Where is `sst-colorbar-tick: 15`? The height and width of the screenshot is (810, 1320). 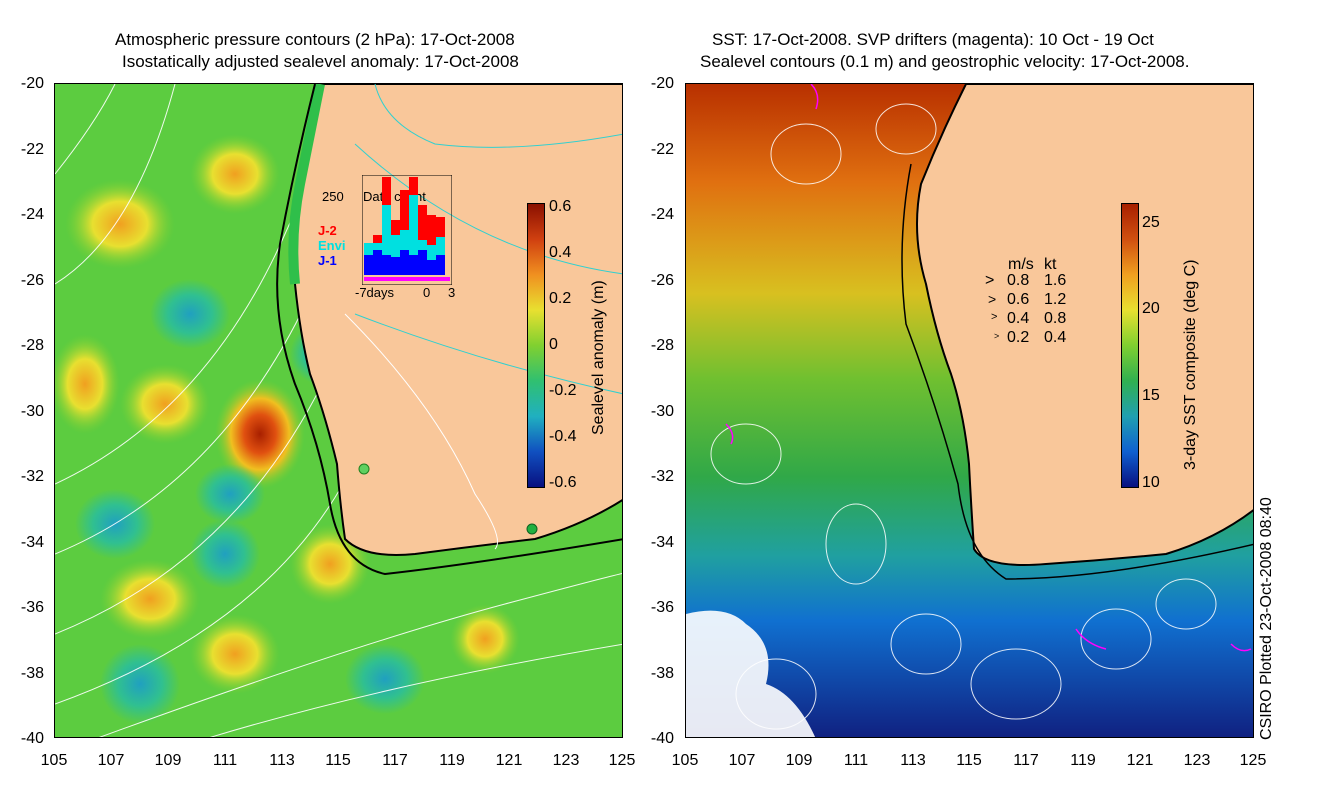 sst-colorbar-tick: 15 is located at coordinates (1151, 395).